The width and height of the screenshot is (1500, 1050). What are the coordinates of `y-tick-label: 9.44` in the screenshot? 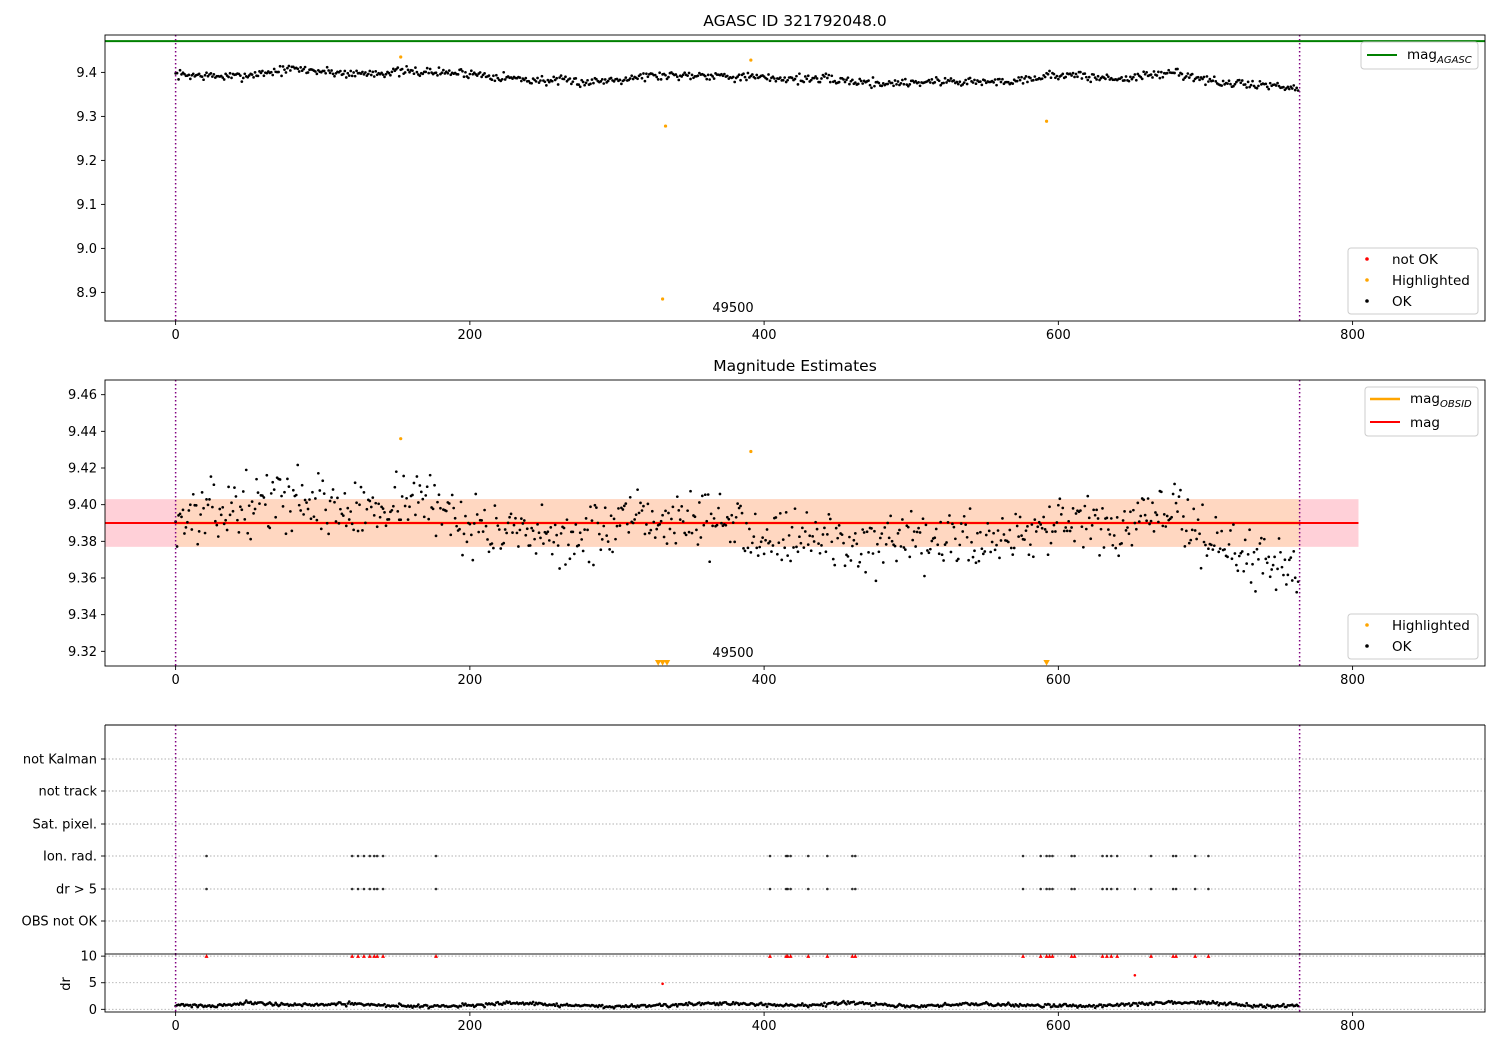 It's located at (82, 432).